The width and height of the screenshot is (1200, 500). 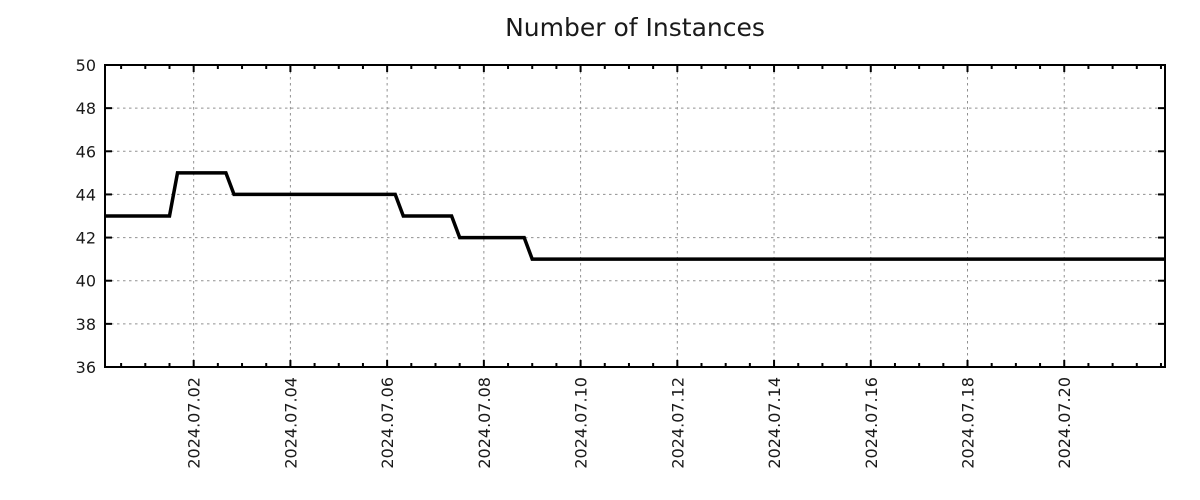 I want to click on x-tick-label: 2024.07.02, so click(x=194, y=423).